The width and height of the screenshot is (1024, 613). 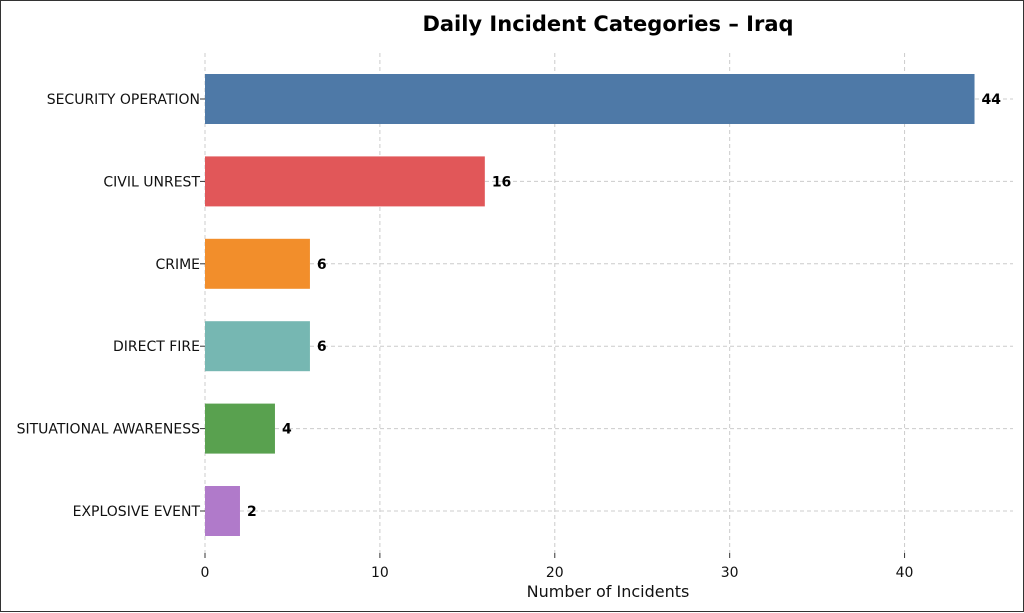 I want to click on bar-value-label: 4, so click(x=287, y=430).